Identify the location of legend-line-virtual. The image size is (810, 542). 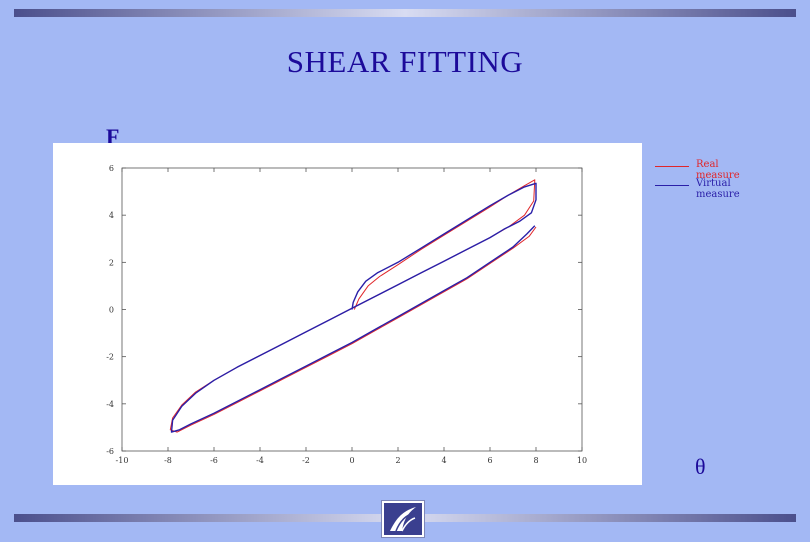
(672, 185).